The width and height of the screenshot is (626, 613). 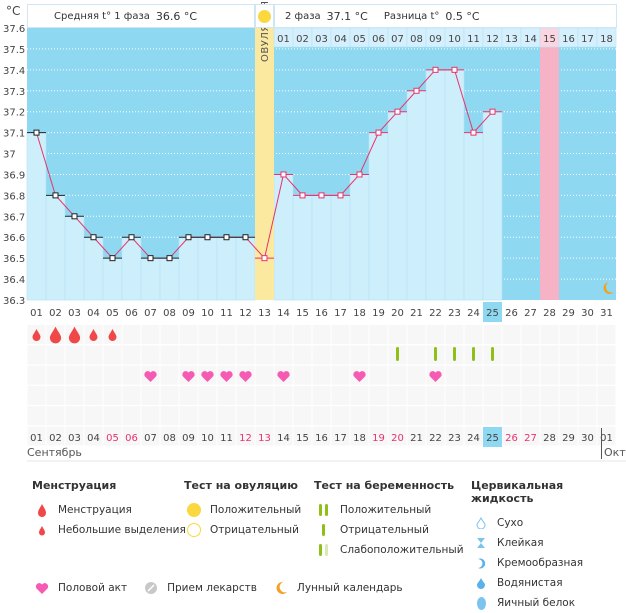 What do you see at coordinates (606, 37) in the screenshot?
I see `phase2-day-cell` at bounding box center [606, 37].